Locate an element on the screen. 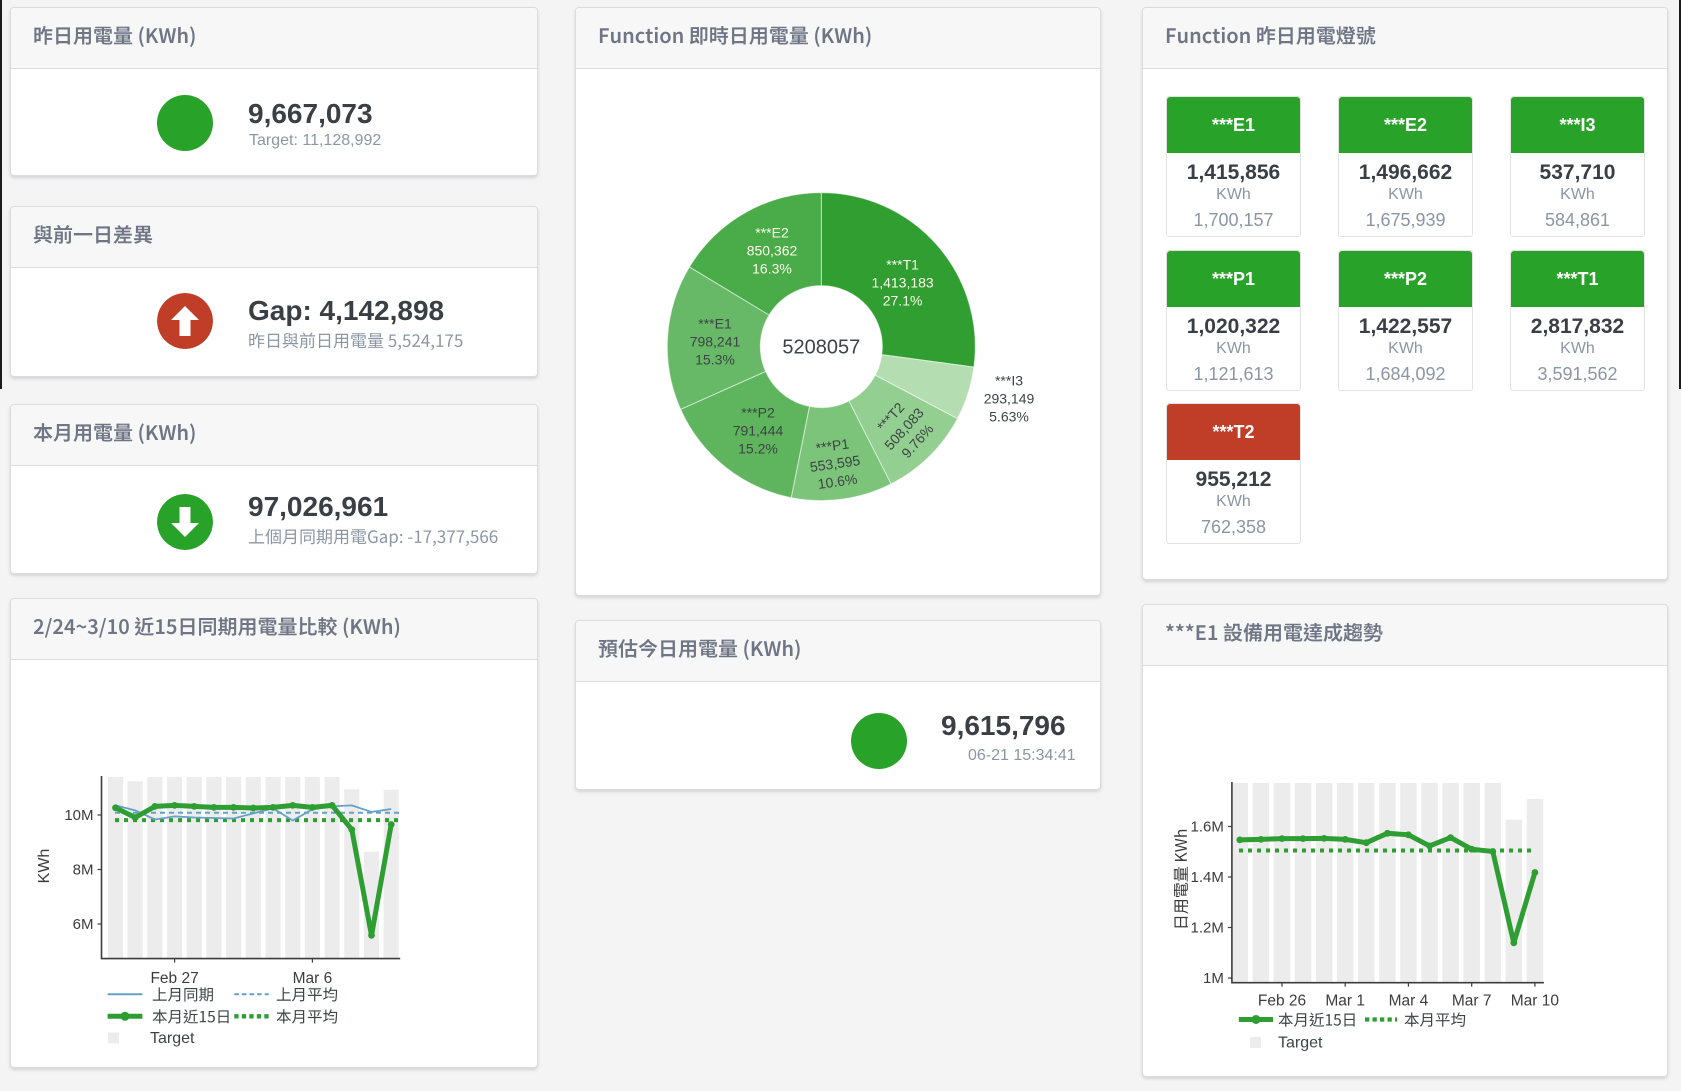  svg-text: Mar 10 is located at coordinates (1535, 1001).